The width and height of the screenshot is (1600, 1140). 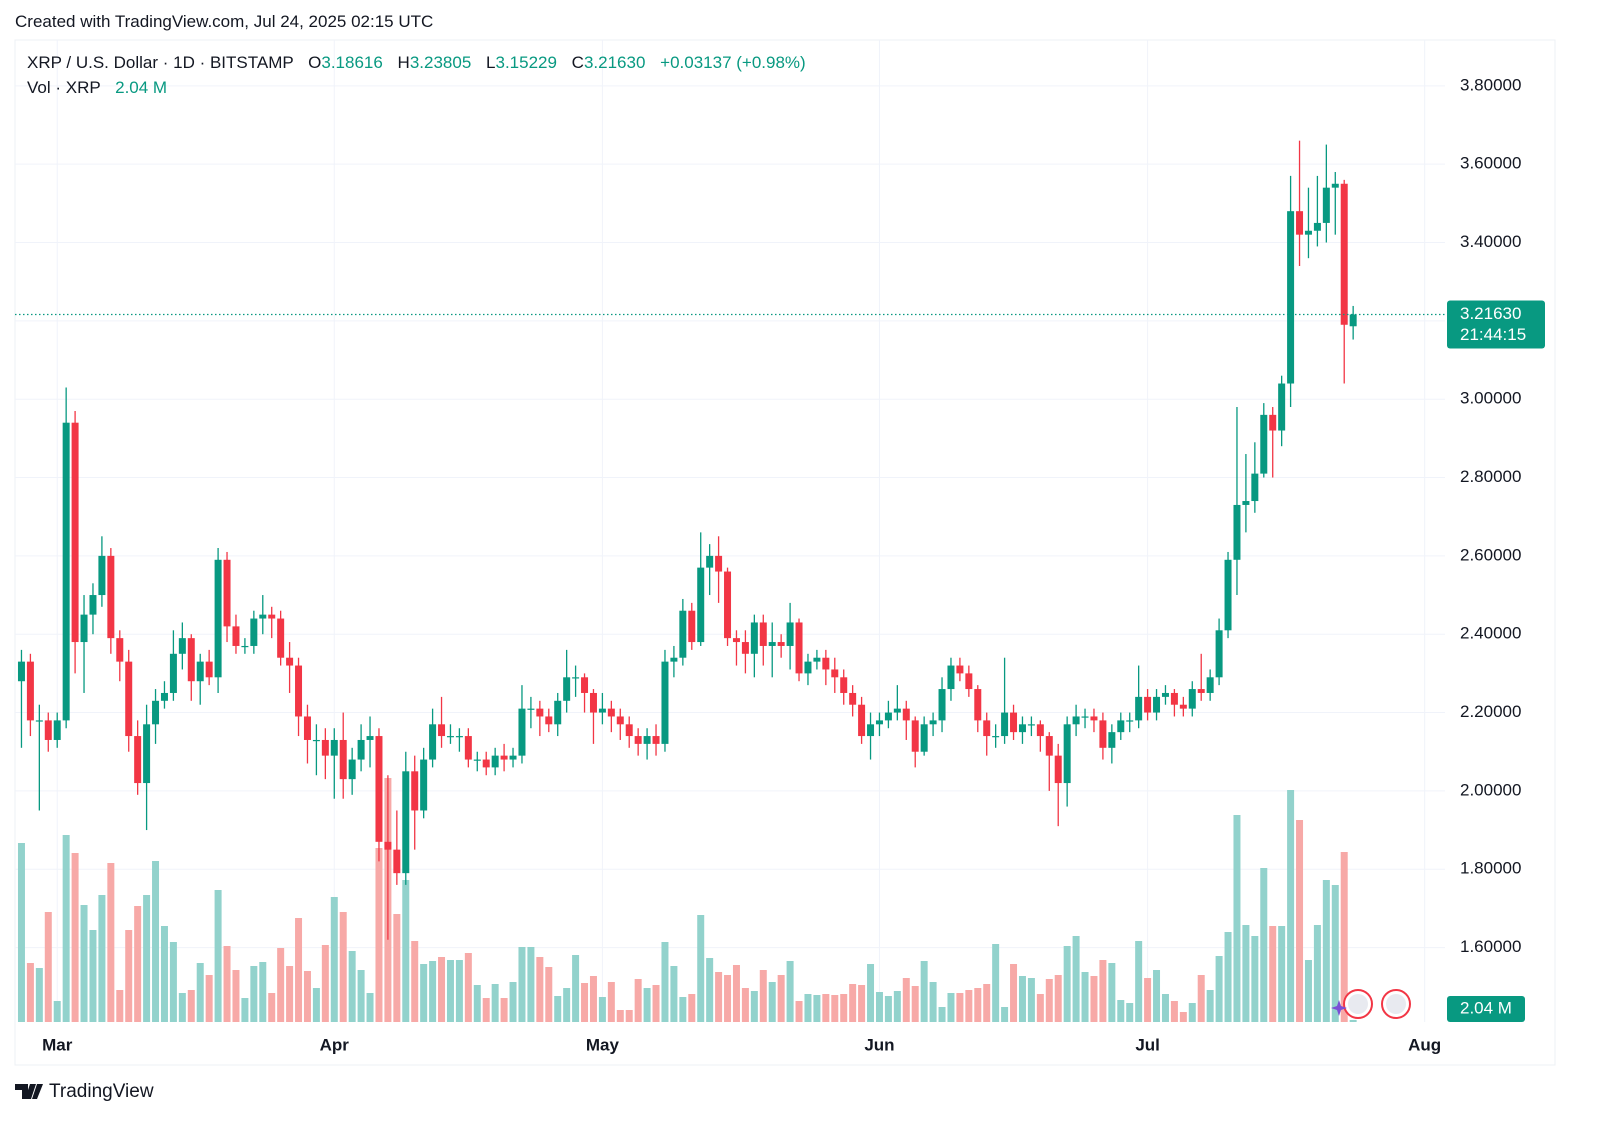 I want to click on x-tick-label: Jul, so click(x=1147, y=1044).